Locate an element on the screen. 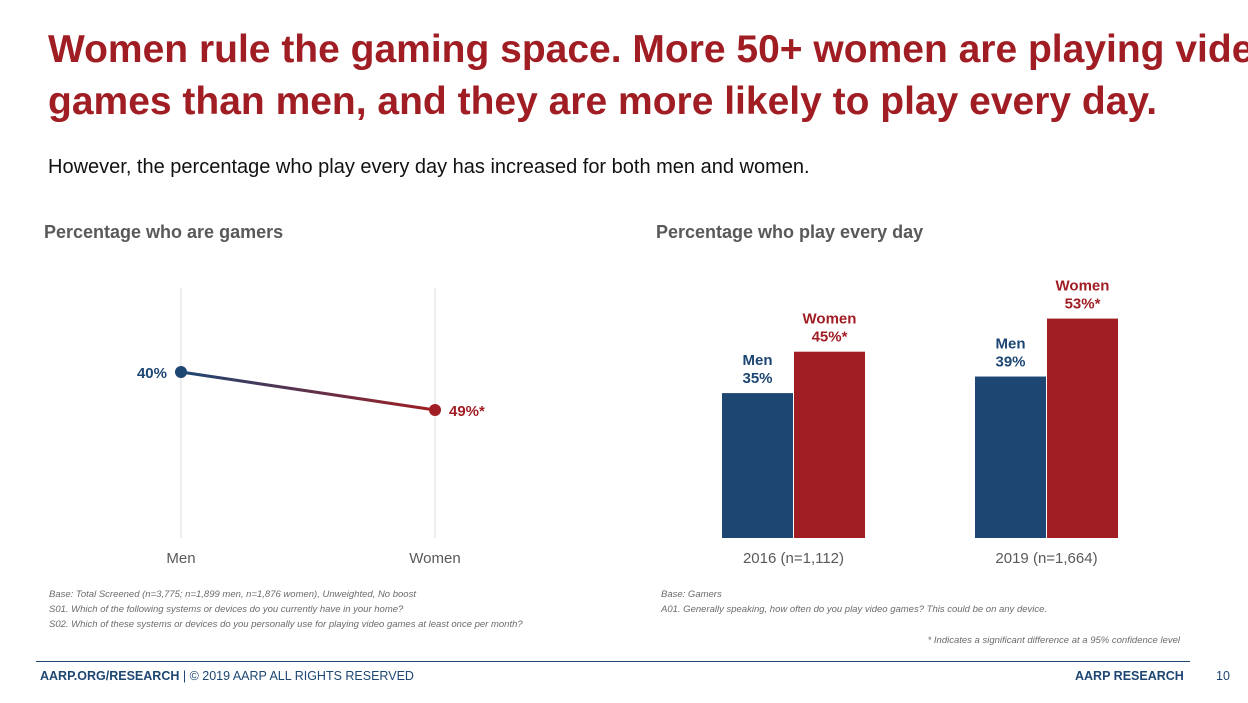 The width and height of the screenshot is (1248, 703). data-label-men-1: 39% is located at coordinates (1010, 362).